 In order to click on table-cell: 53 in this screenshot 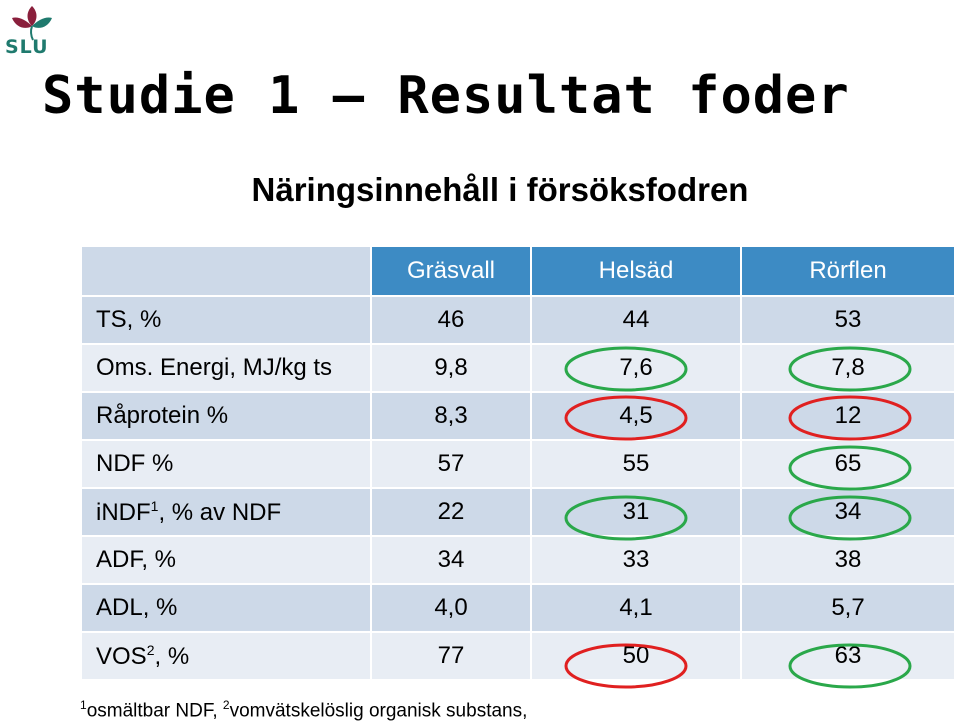, I will do `click(848, 320)`.